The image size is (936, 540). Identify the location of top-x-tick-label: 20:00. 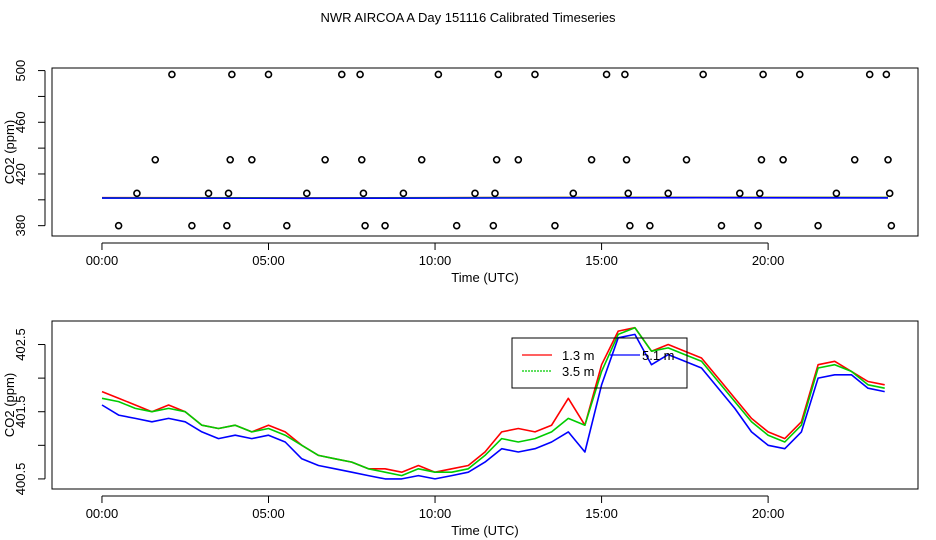
(768, 260).